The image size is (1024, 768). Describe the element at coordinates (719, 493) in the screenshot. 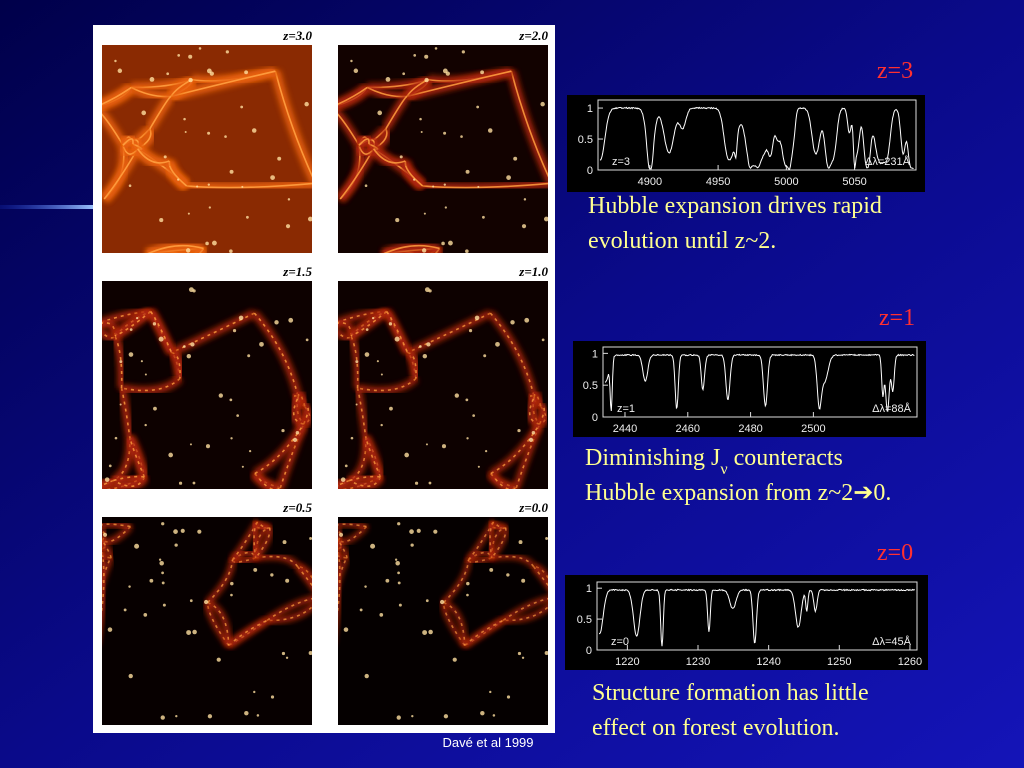

I see `caption-text: Hubble expansion from z~2` at that location.